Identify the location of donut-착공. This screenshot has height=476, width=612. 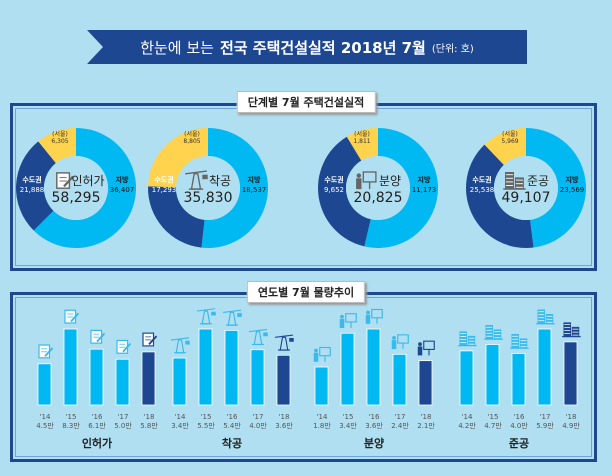
(208, 188).